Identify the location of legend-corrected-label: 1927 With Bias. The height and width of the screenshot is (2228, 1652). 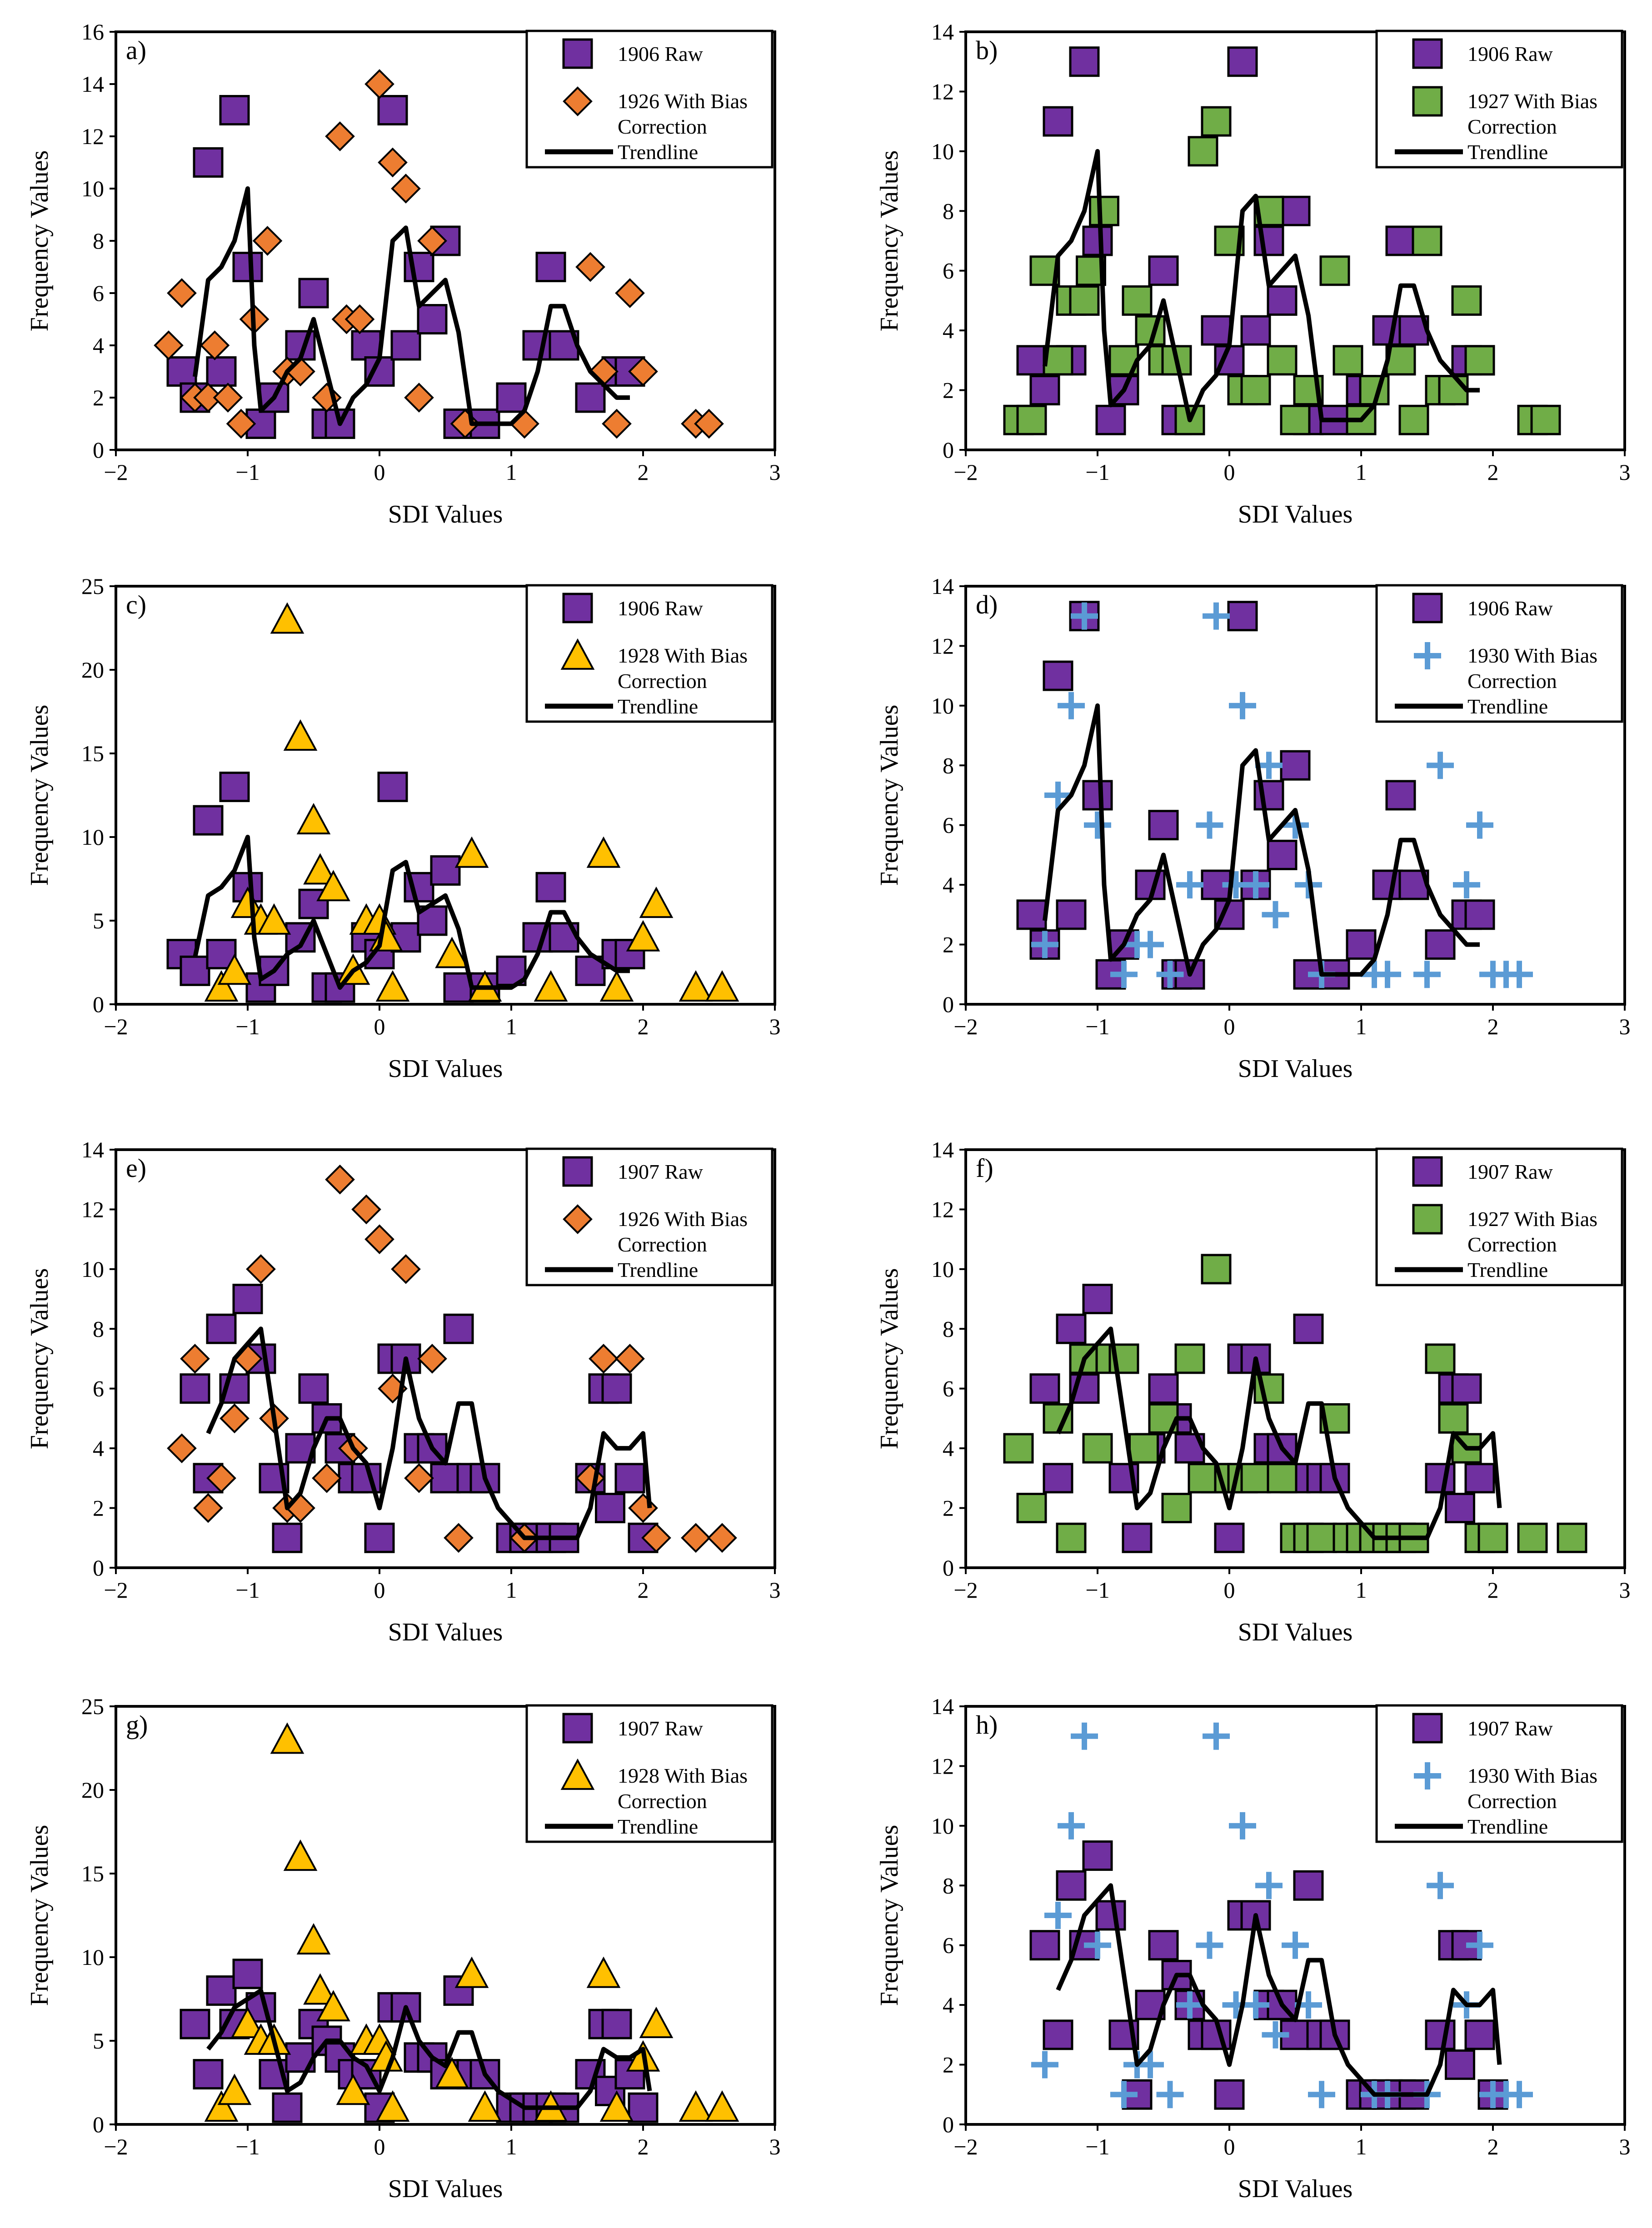
(1532, 101).